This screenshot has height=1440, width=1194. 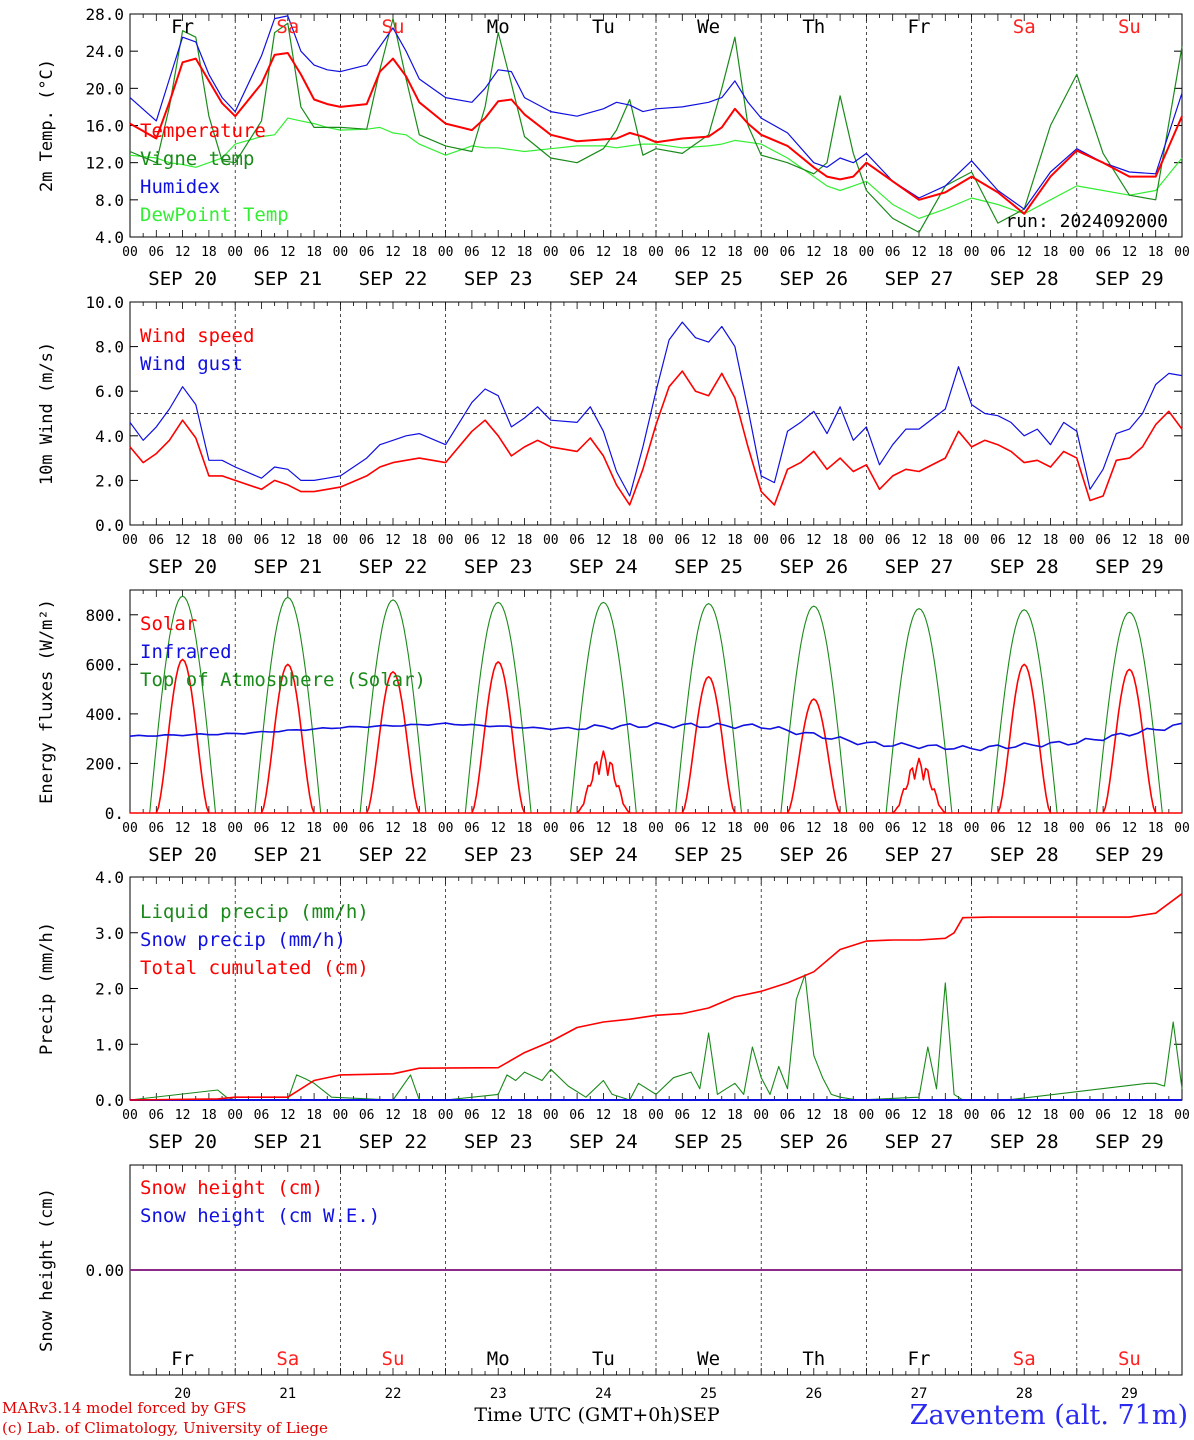 I want to click on date-label: SEP 27, so click(x=919, y=279).